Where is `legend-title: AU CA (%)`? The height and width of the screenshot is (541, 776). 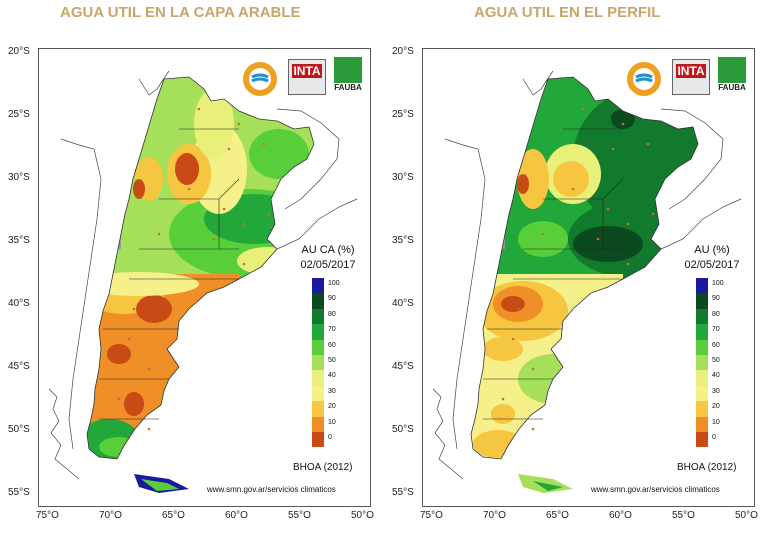 legend-title: AU CA (%) is located at coordinates (328, 250).